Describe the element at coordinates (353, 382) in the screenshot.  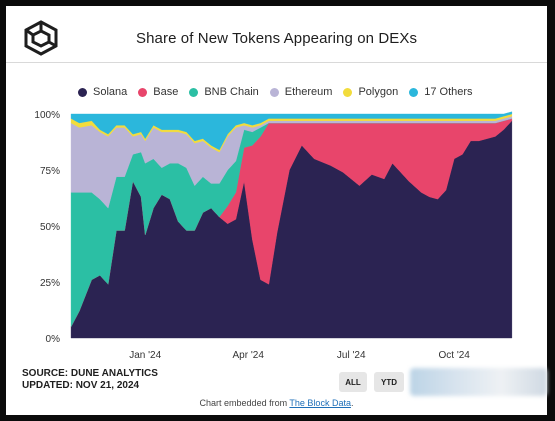
I see `all-range-button: ALL` at that location.